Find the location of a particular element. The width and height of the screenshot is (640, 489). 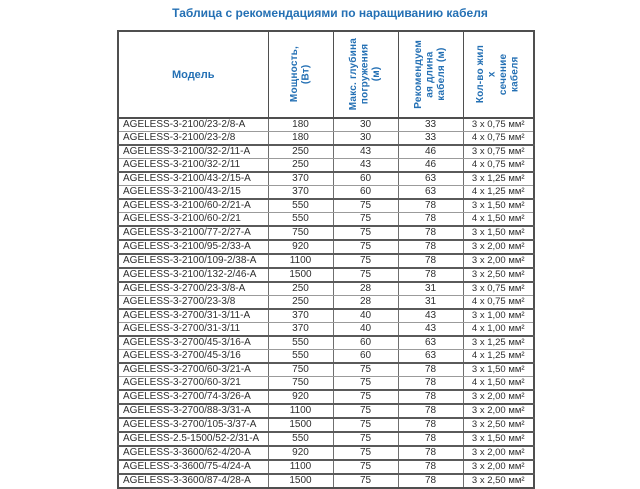

model-cell: AGELESS-3-2700/88-3/31-A is located at coordinates (193, 411).